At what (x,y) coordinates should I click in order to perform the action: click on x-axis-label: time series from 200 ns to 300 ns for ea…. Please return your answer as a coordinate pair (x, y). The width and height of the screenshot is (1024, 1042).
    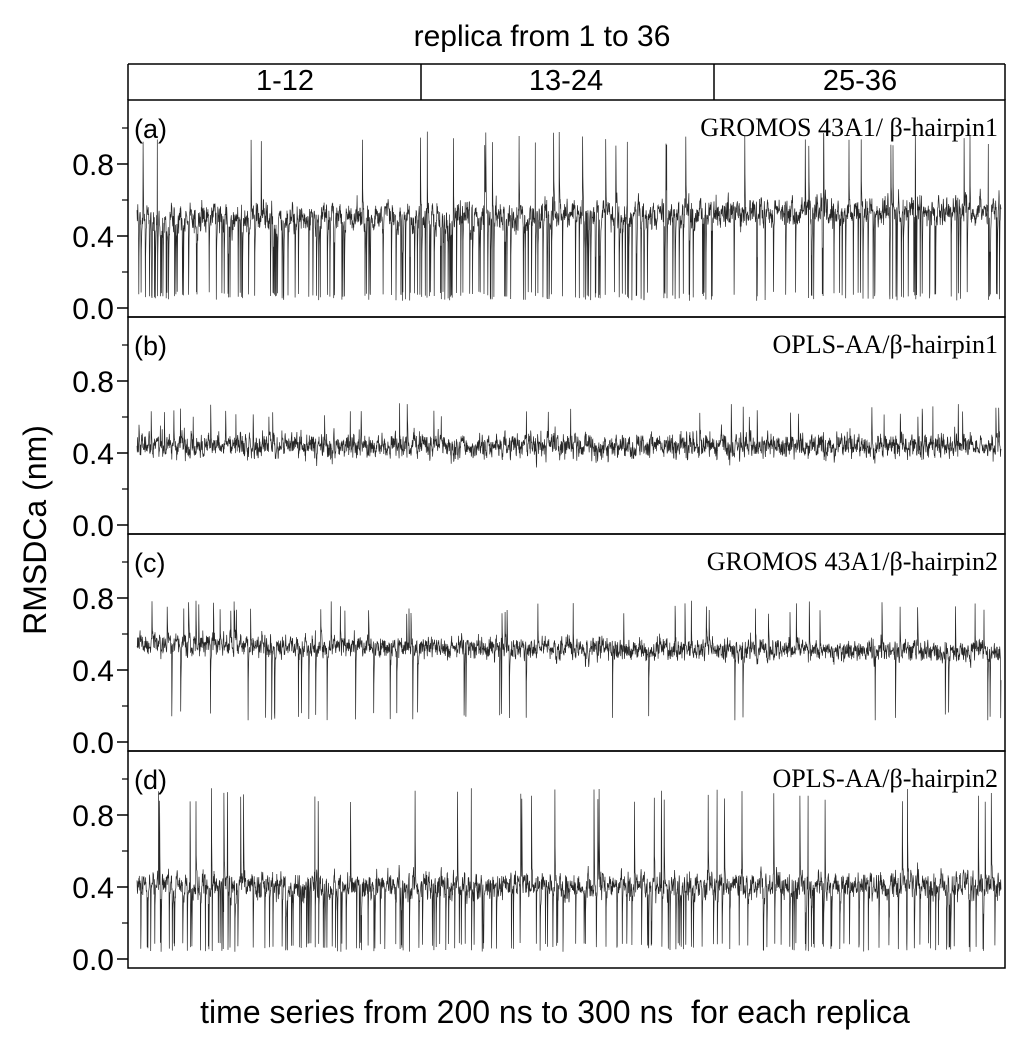
    Looking at the image, I should click on (555, 1012).